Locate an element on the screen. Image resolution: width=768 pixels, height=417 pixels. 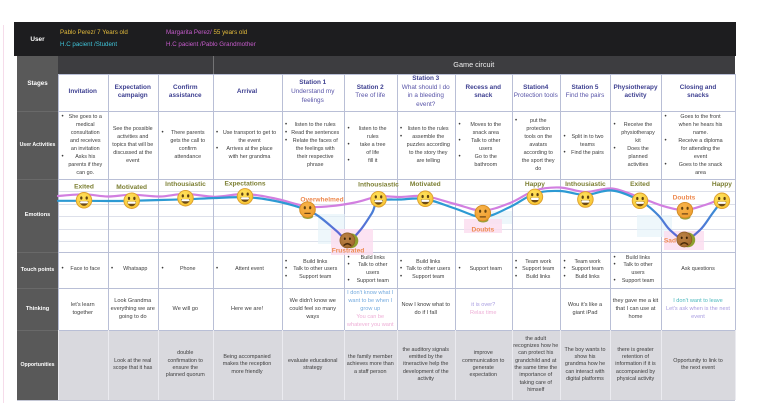
svg-text: Expectations is located at coordinates (244, 184).